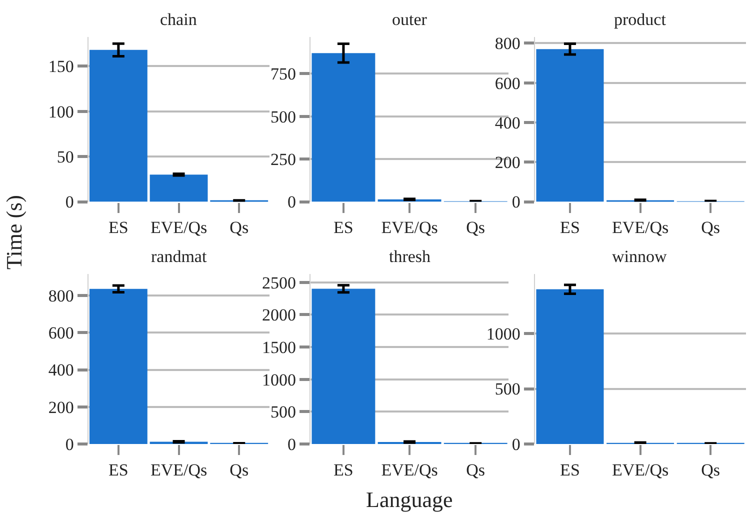 This screenshot has height=524, width=748. Describe the element at coordinates (410, 19) in the screenshot. I see `chart-title: outer` at that location.